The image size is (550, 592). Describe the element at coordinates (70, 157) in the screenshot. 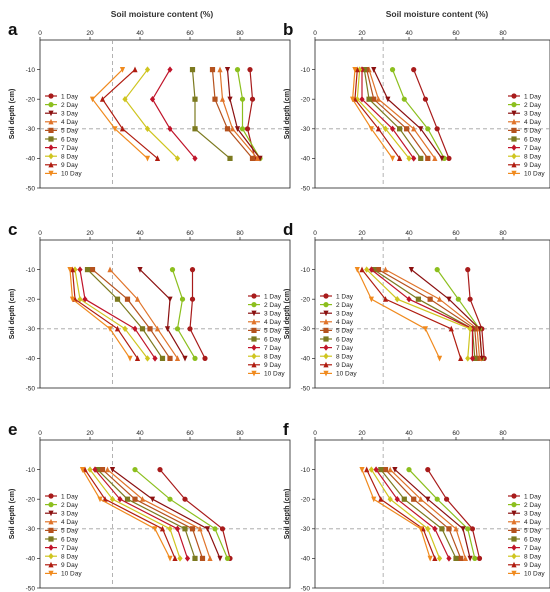

I see `legend-label: 8 Day` at that location.